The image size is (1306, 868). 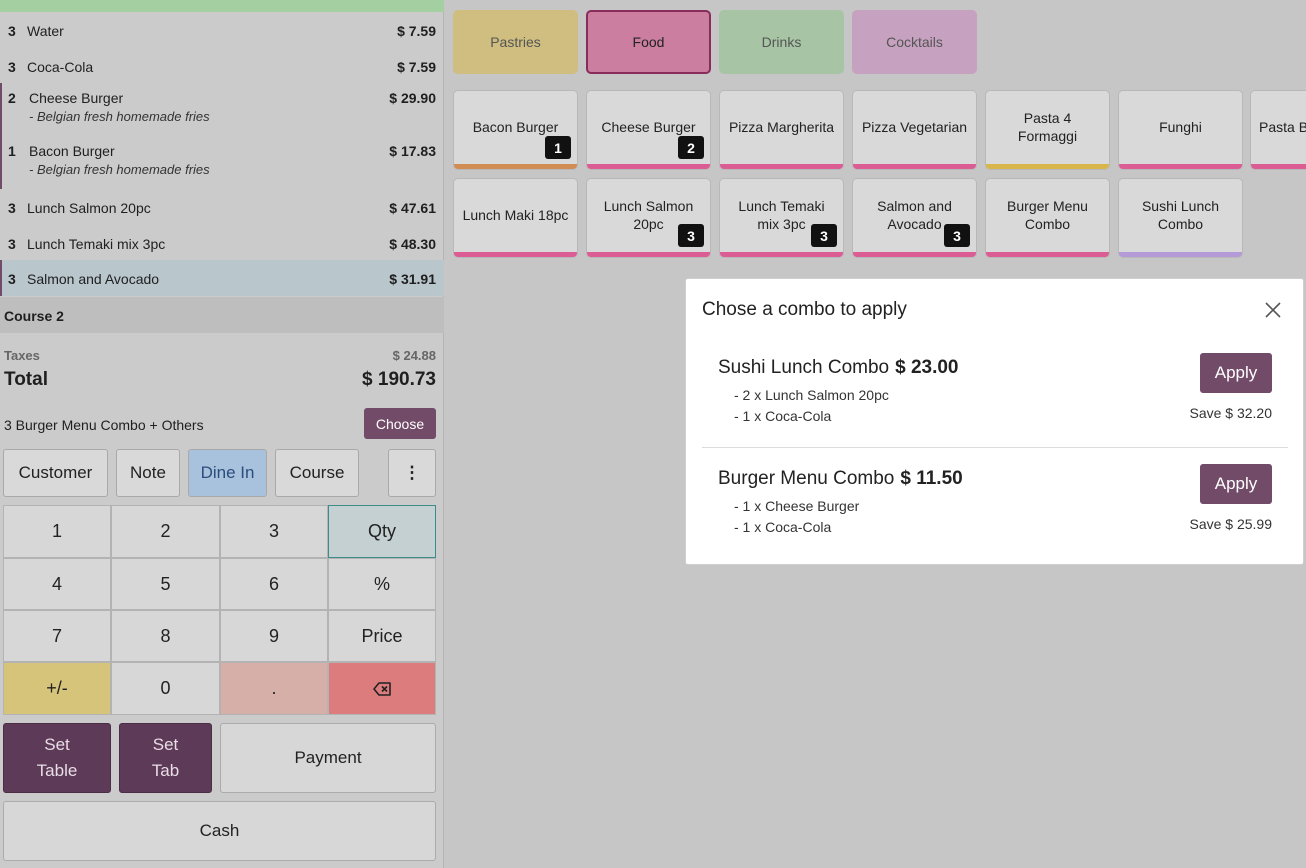 What do you see at coordinates (165, 636) in the screenshot?
I see `numpad-8: 8` at bounding box center [165, 636].